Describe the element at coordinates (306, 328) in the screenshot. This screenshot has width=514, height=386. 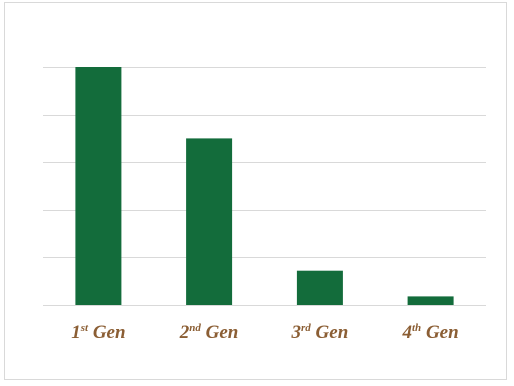
I see `tick-ordinal-suffix: rd` at that location.